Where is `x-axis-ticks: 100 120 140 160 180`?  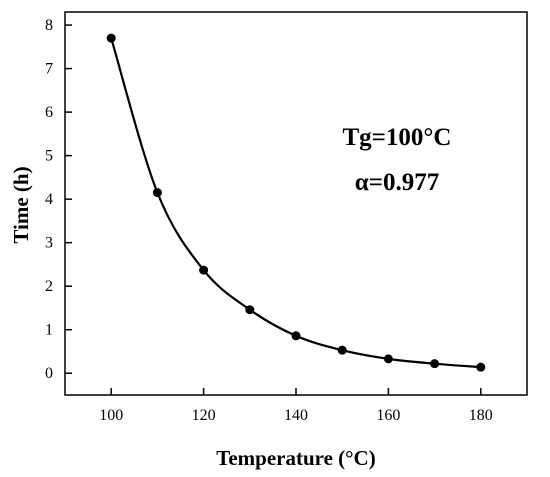 x-axis-ticks: 100 120 140 160 180 is located at coordinates (296, 406).